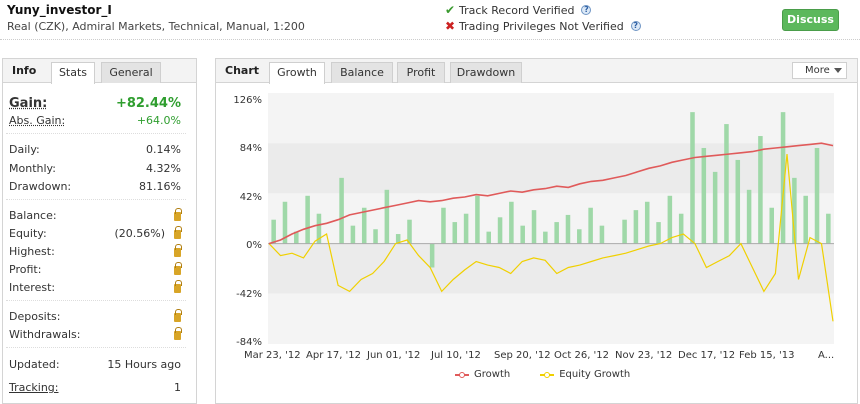 The height and width of the screenshot is (404, 860). I want to click on legend-growth: Growth, so click(482, 374).